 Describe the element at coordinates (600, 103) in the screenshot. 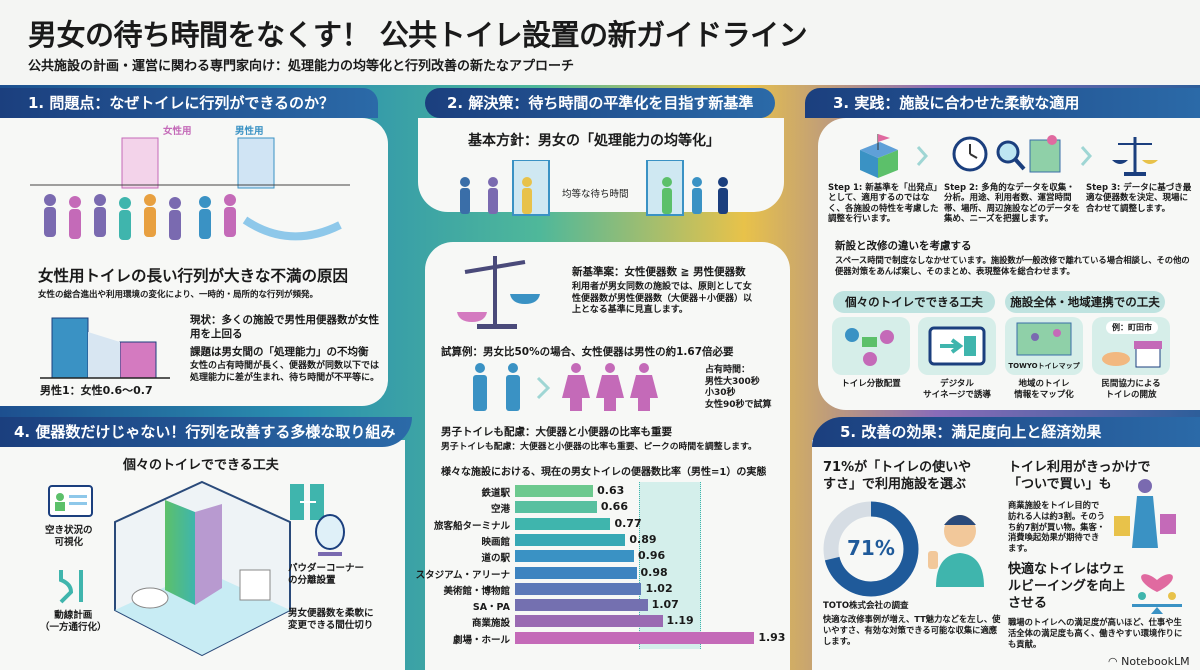

I see `section2-header: 2. 解決策：待ち時間の平準化を目指す新基準` at that location.